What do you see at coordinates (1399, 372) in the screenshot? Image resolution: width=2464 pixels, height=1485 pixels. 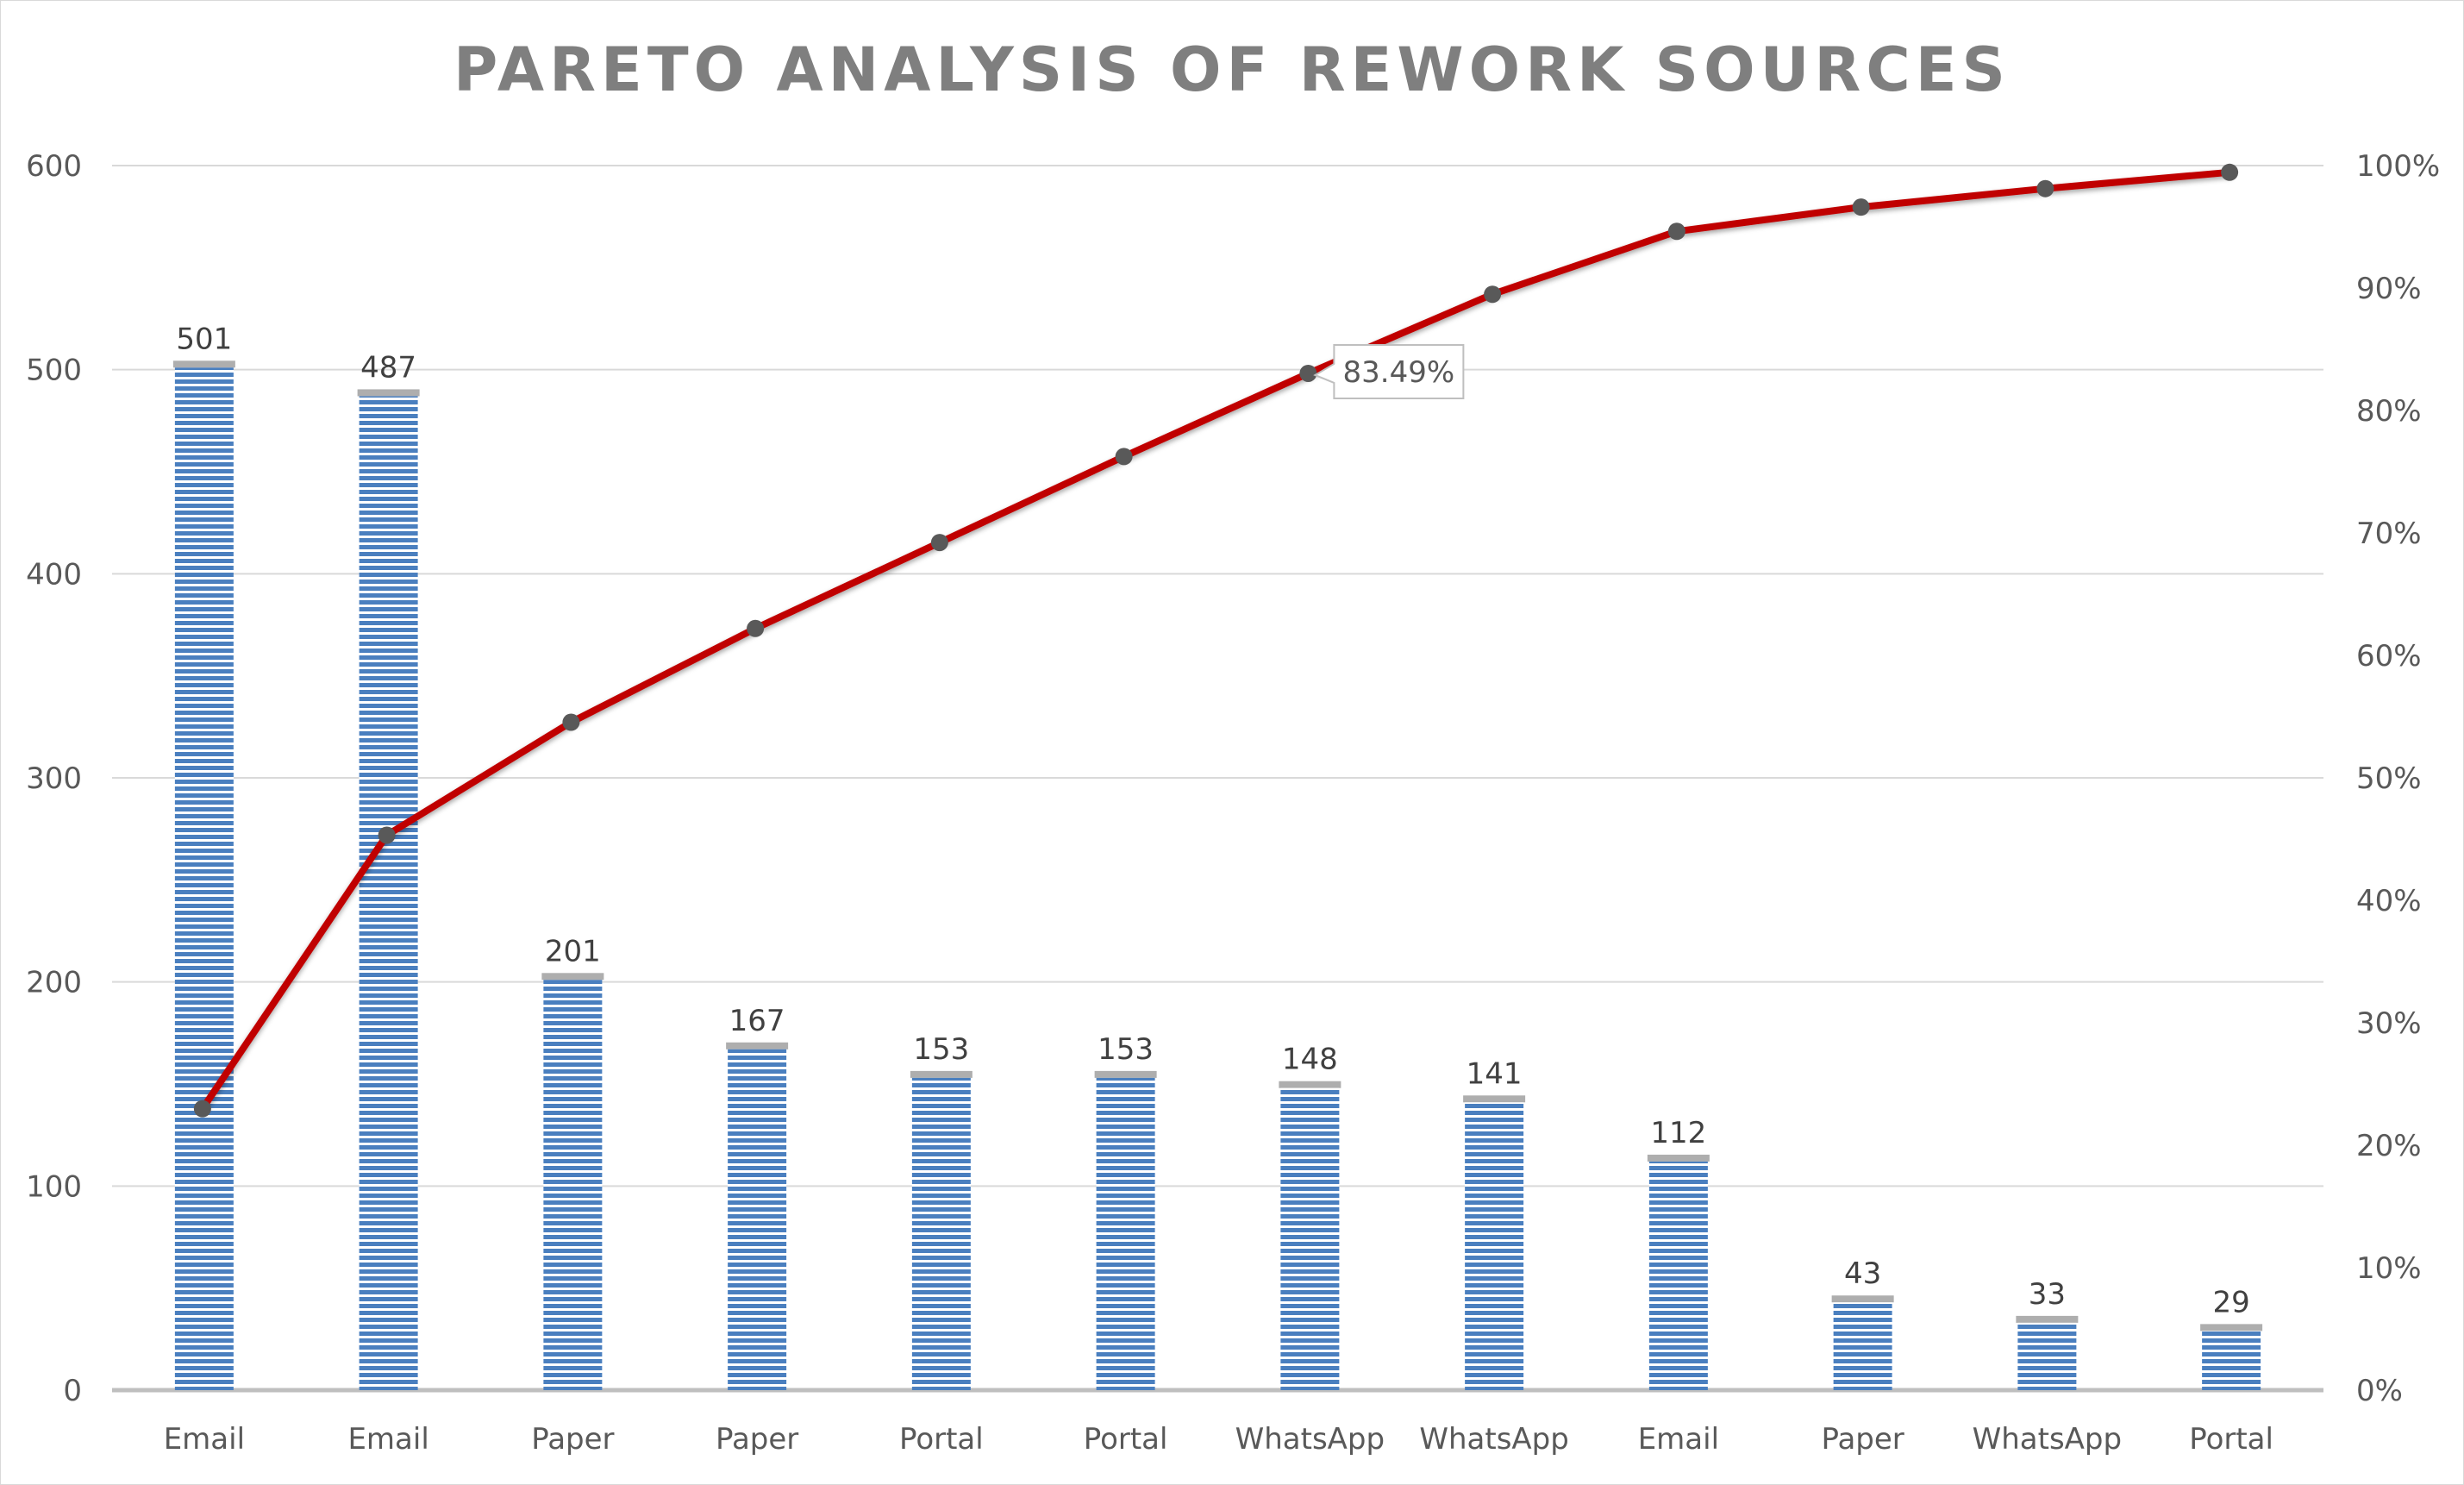 I see `data-callout-label: 83.49%` at bounding box center [1399, 372].